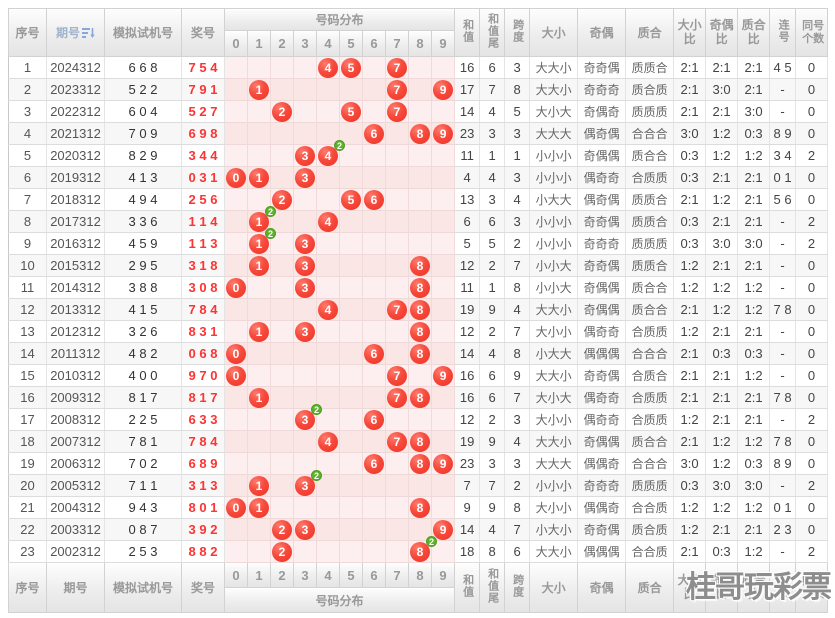 The width and height of the screenshot is (835, 618). I want to click on number-ball: 7, so click(397, 375).